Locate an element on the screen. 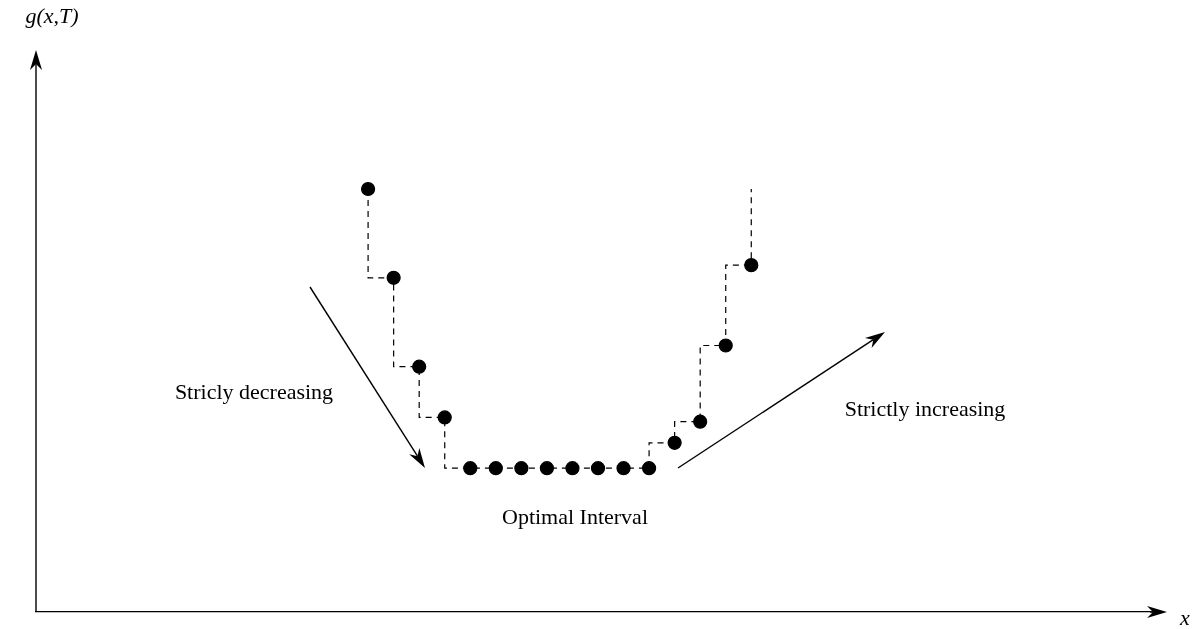 The image size is (1202, 629). annotation: Stricly decreasing is located at coordinates (254, 392).